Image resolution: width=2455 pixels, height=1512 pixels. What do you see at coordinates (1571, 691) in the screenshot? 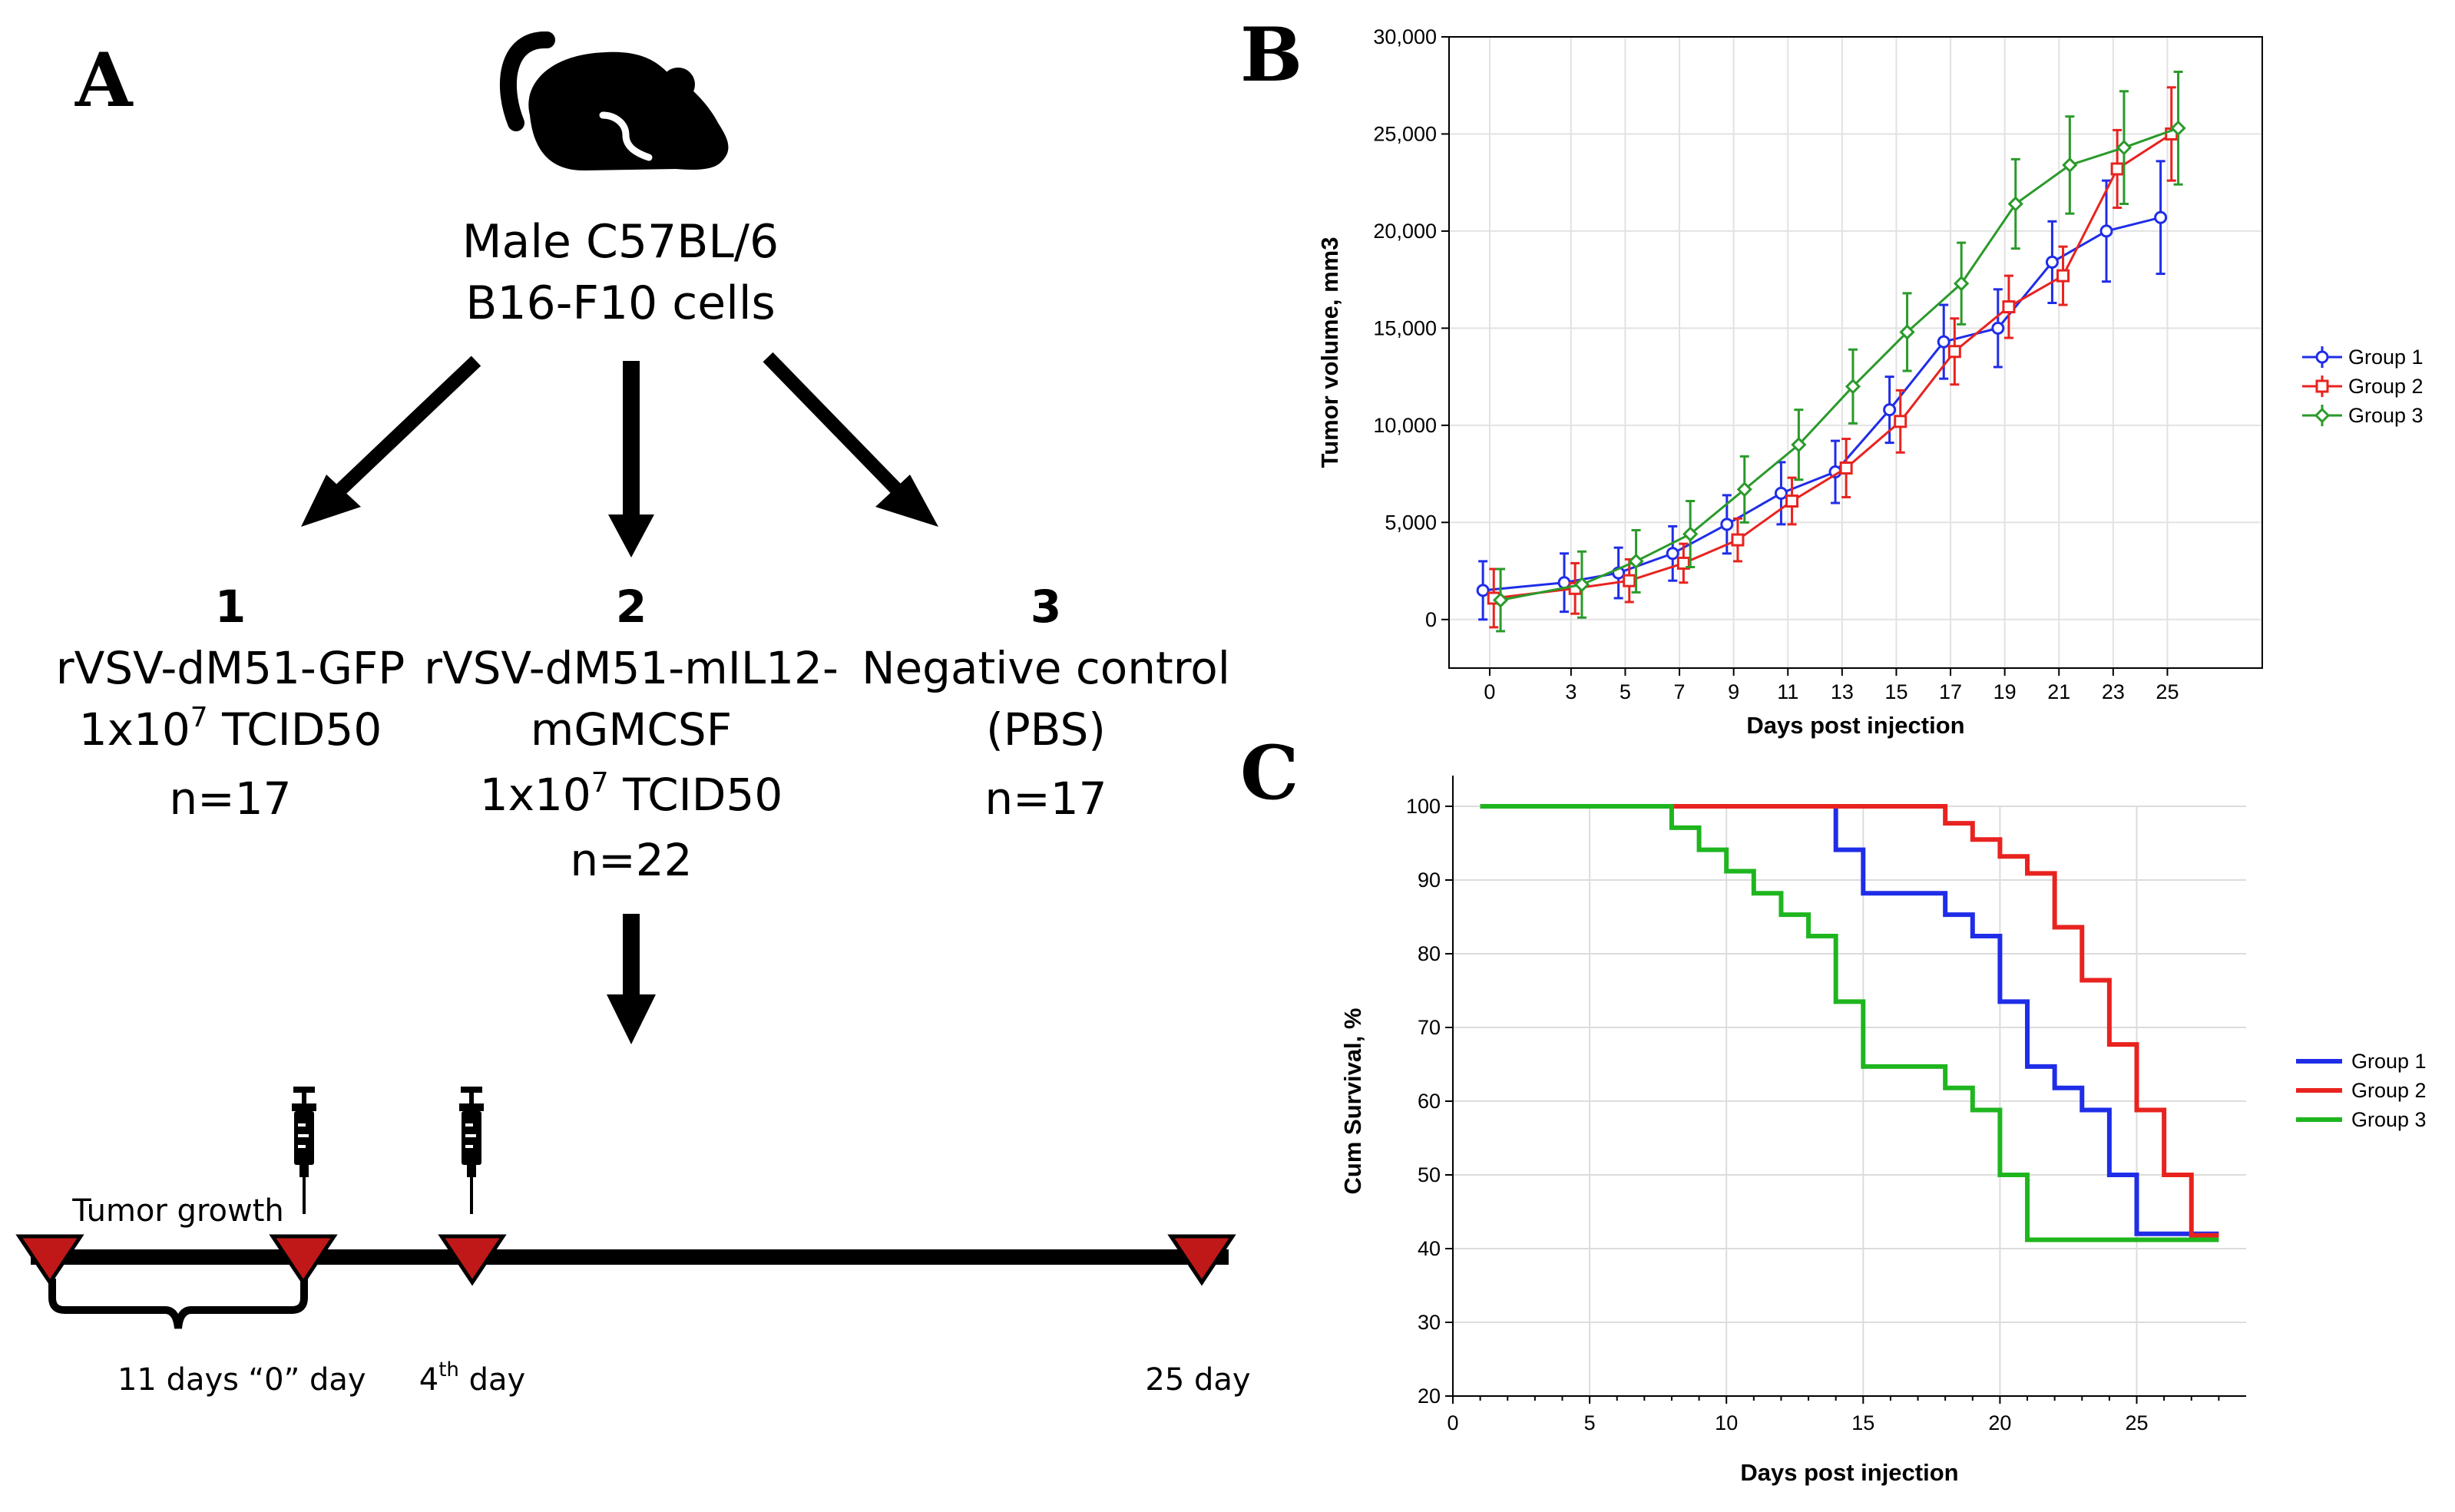
I see `x-tick-label: 3` at bounding box center [1571, 691].